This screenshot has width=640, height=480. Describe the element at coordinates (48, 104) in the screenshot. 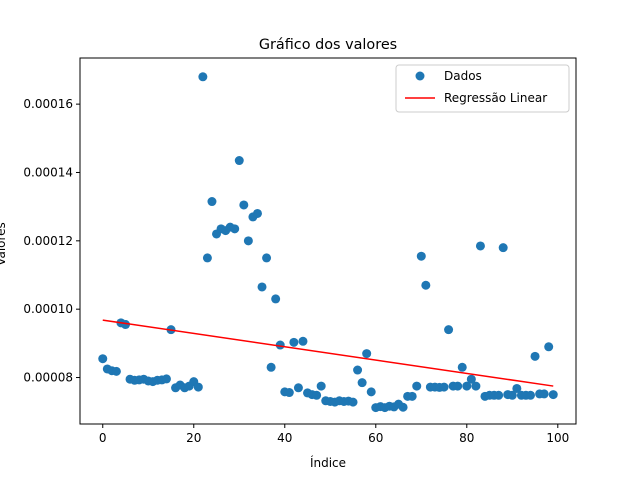

I see `y-tick-label: 0.00016` at that location.